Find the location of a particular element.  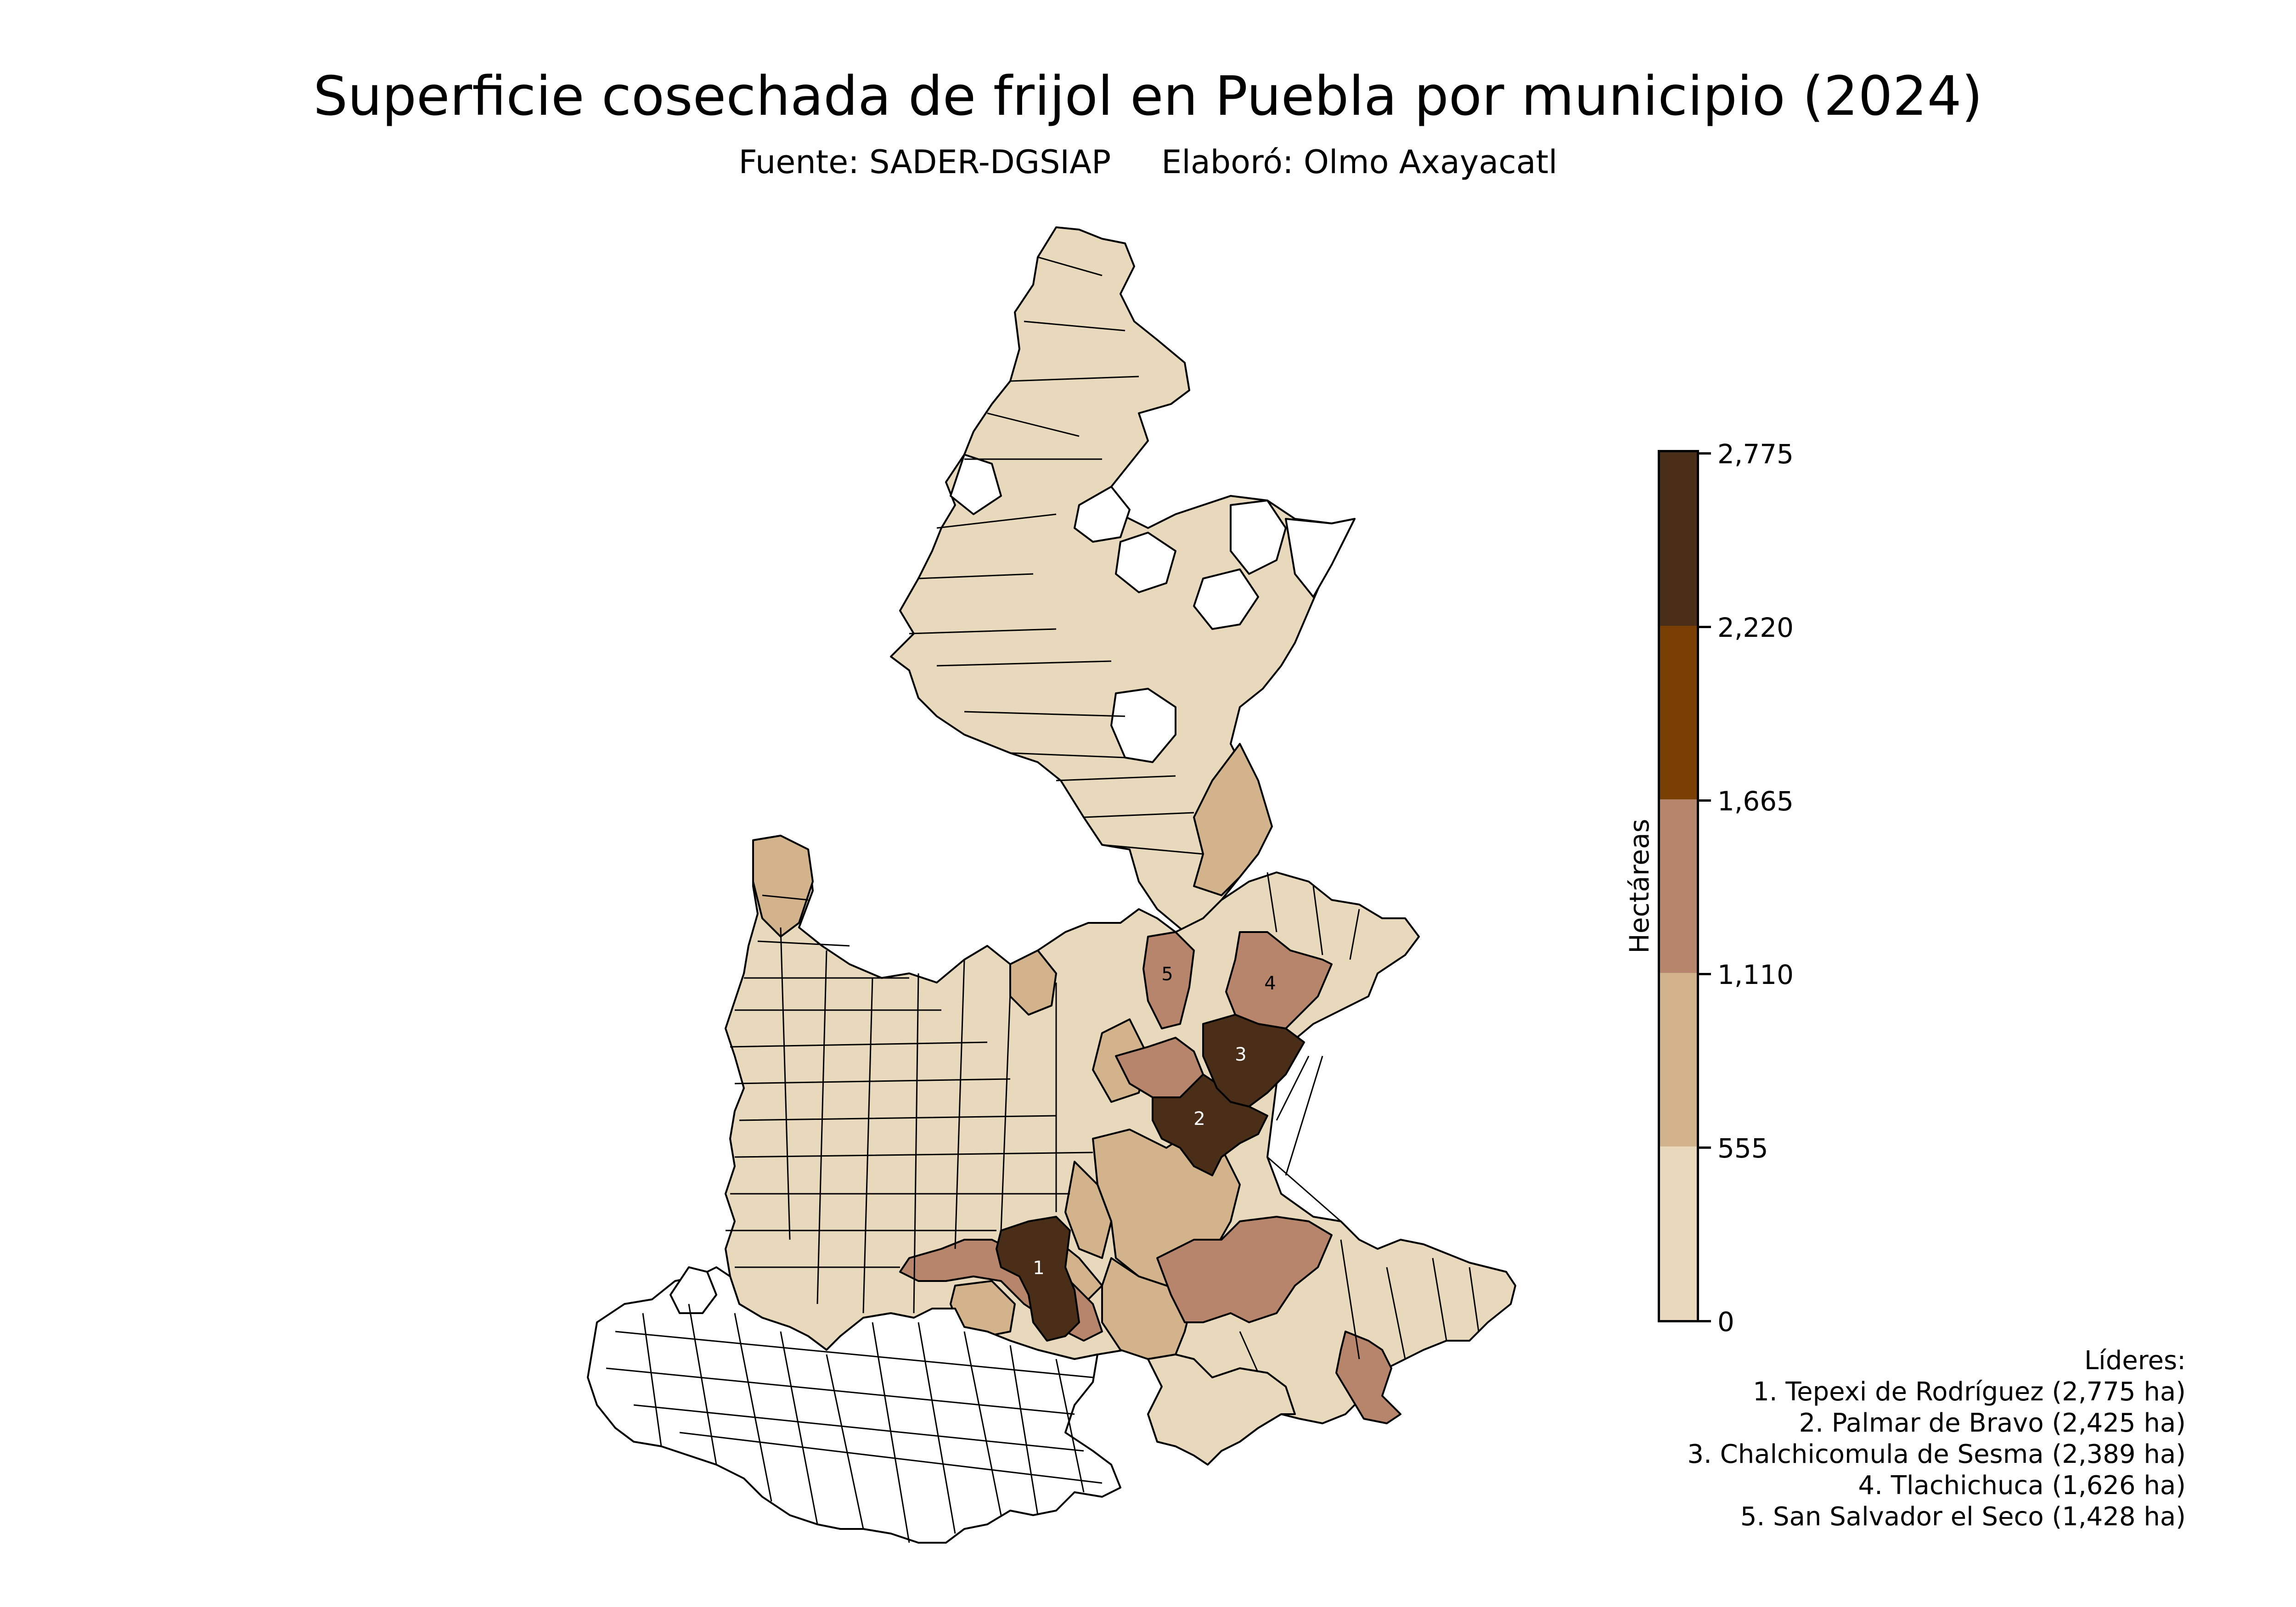

leader-item: 2. Palmar de Bravo (2,425 ha) is located at coordinates (1992, 1423).